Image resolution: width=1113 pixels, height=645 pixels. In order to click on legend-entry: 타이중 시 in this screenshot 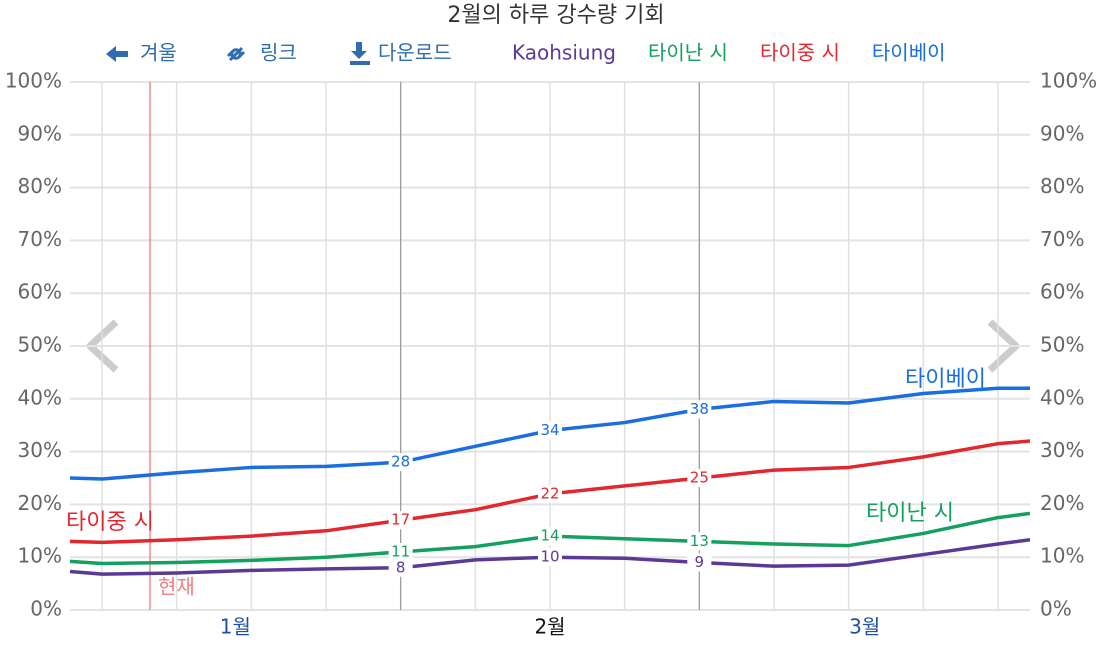, I will do `click(800, 53)`.